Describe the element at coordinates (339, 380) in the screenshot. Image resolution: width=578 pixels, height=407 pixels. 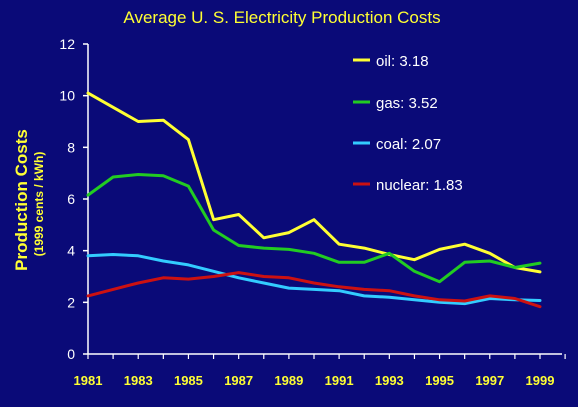
I see `x-tick-label: 1991` at that location.